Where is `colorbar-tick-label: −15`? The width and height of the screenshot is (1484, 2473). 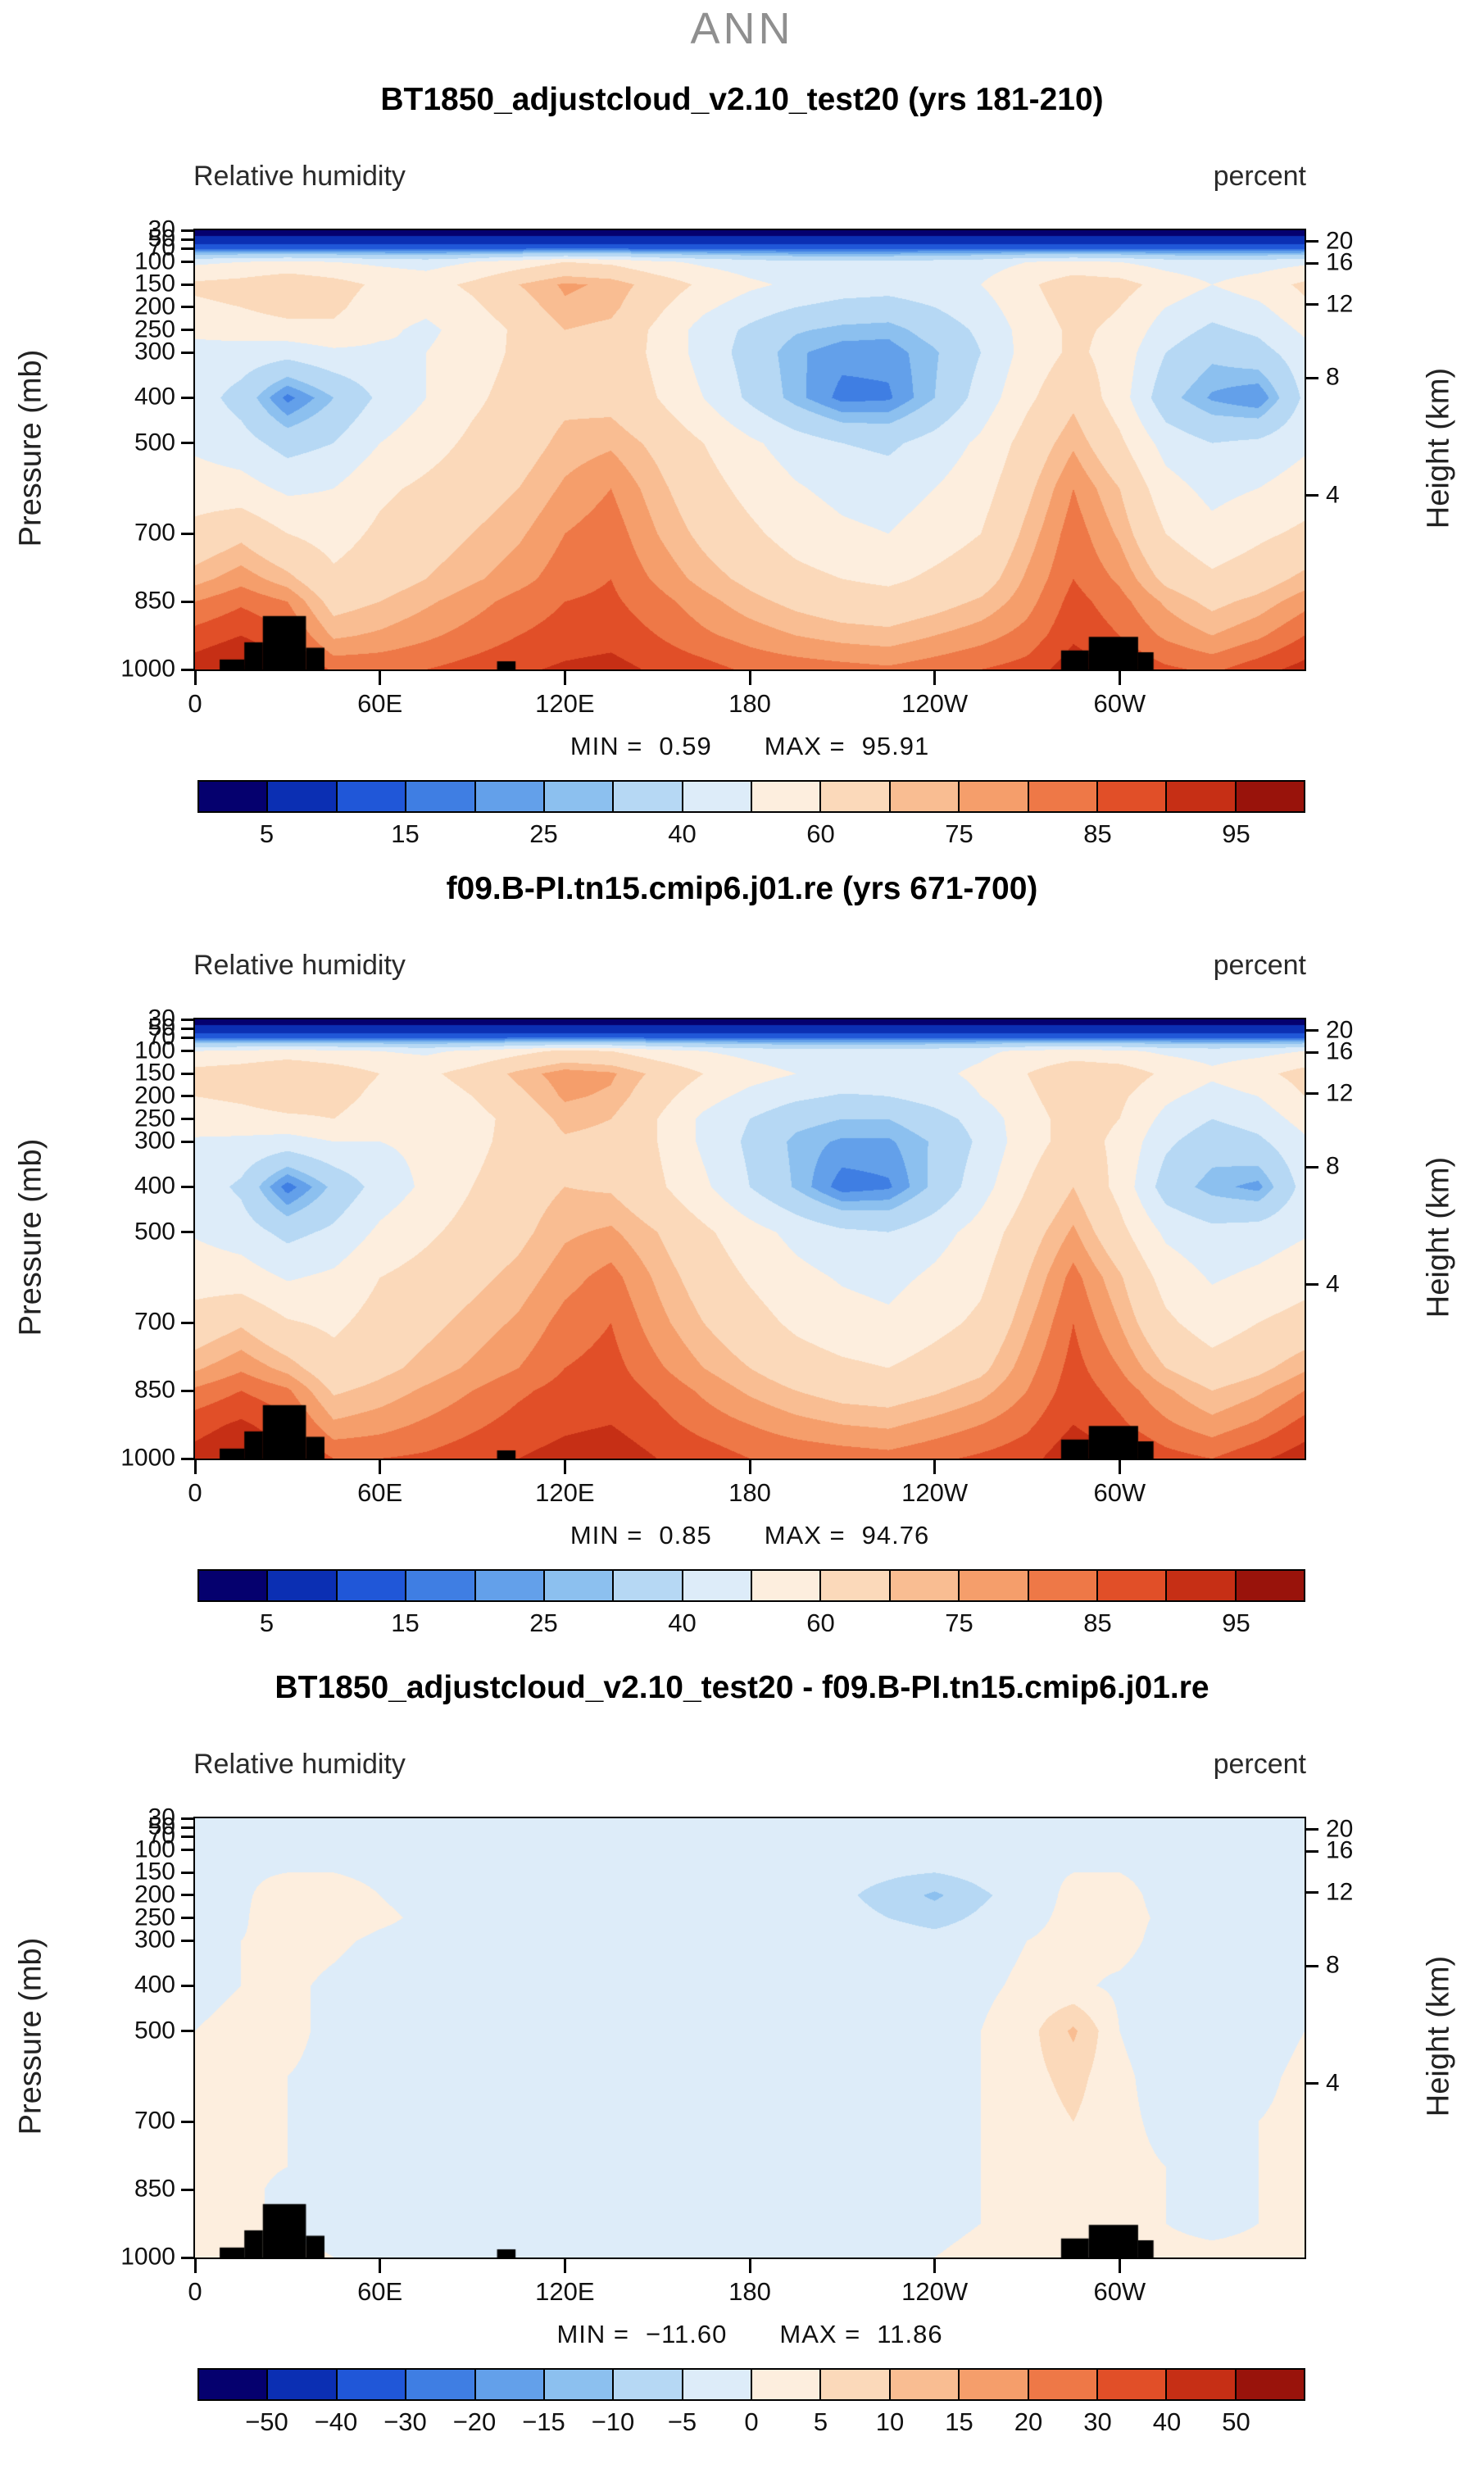 colorbar-tick-label: −15 is located at coordinates (543, 2421).